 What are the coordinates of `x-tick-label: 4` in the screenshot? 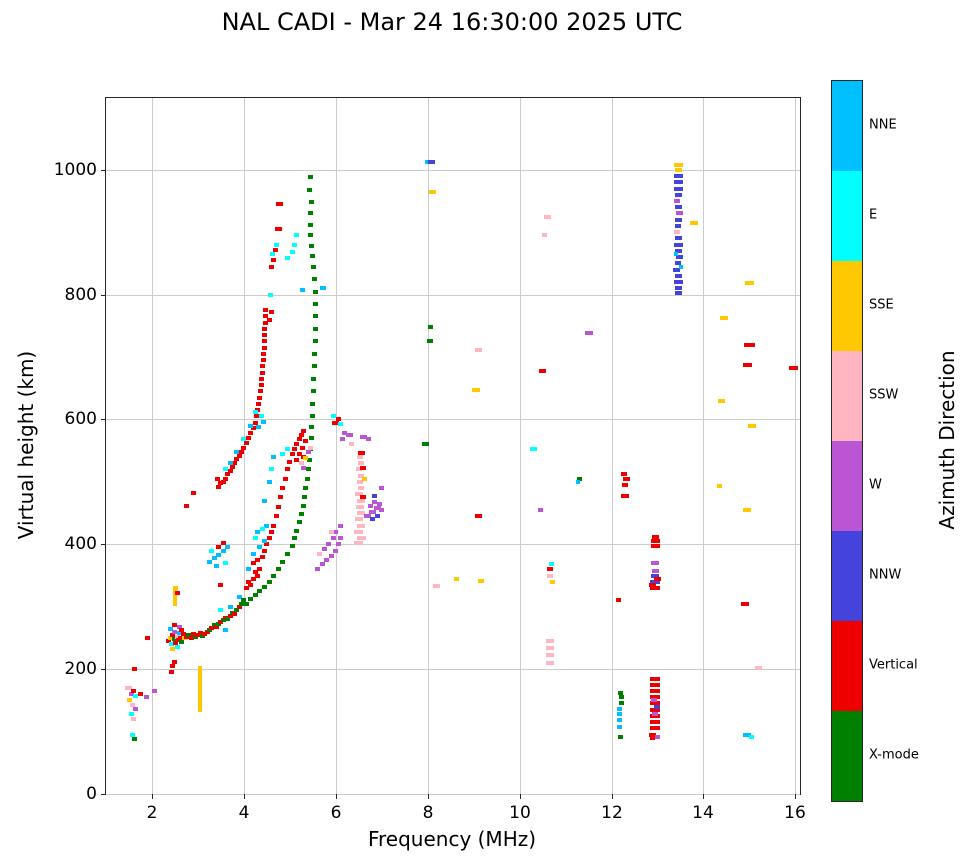 It's located at (244, 813).